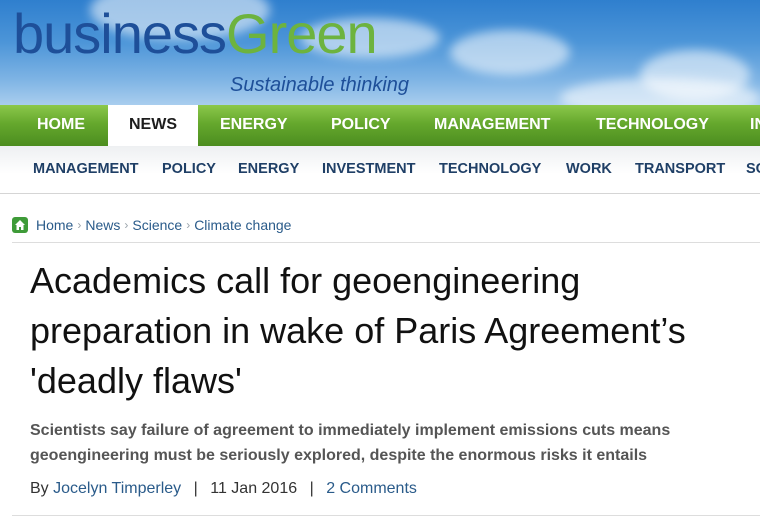  Describe the element at coordinates (39, 488) in the screenshot. I see `byline-prefix: By` at that location.